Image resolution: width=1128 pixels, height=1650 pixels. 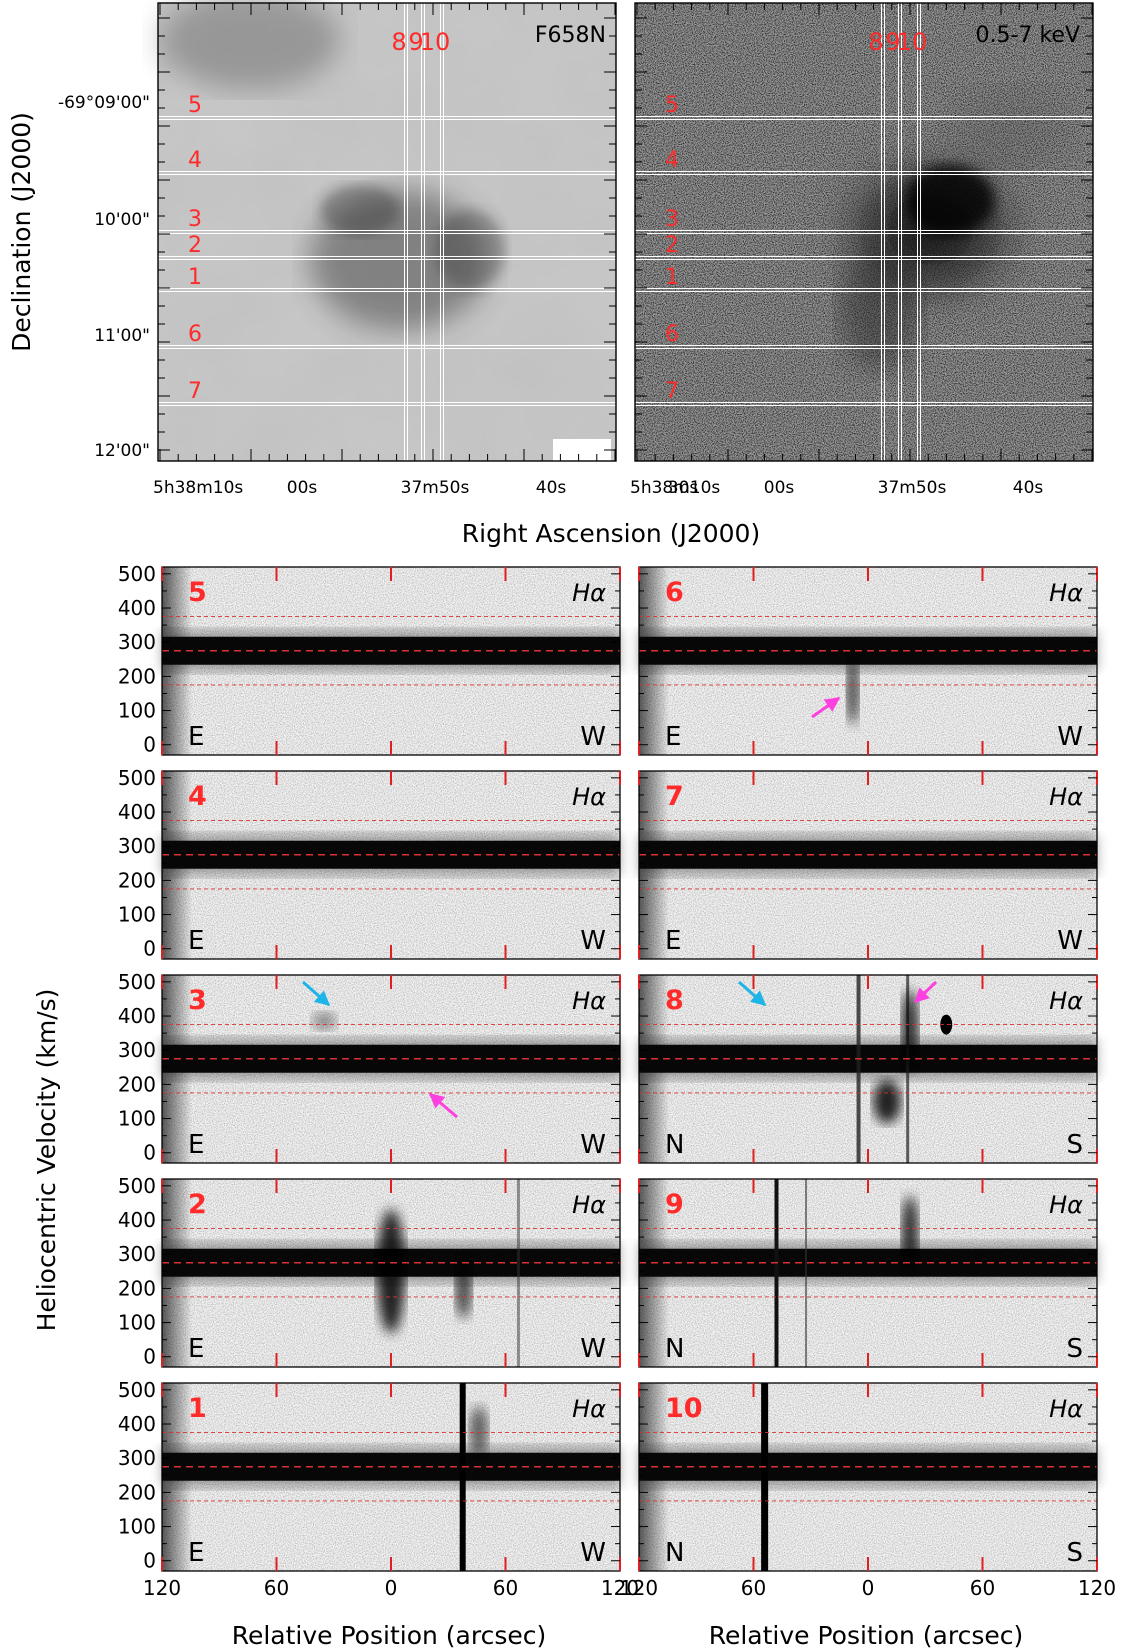 I want to click on direction-label-right: S, so click(x=1074, y=1349).